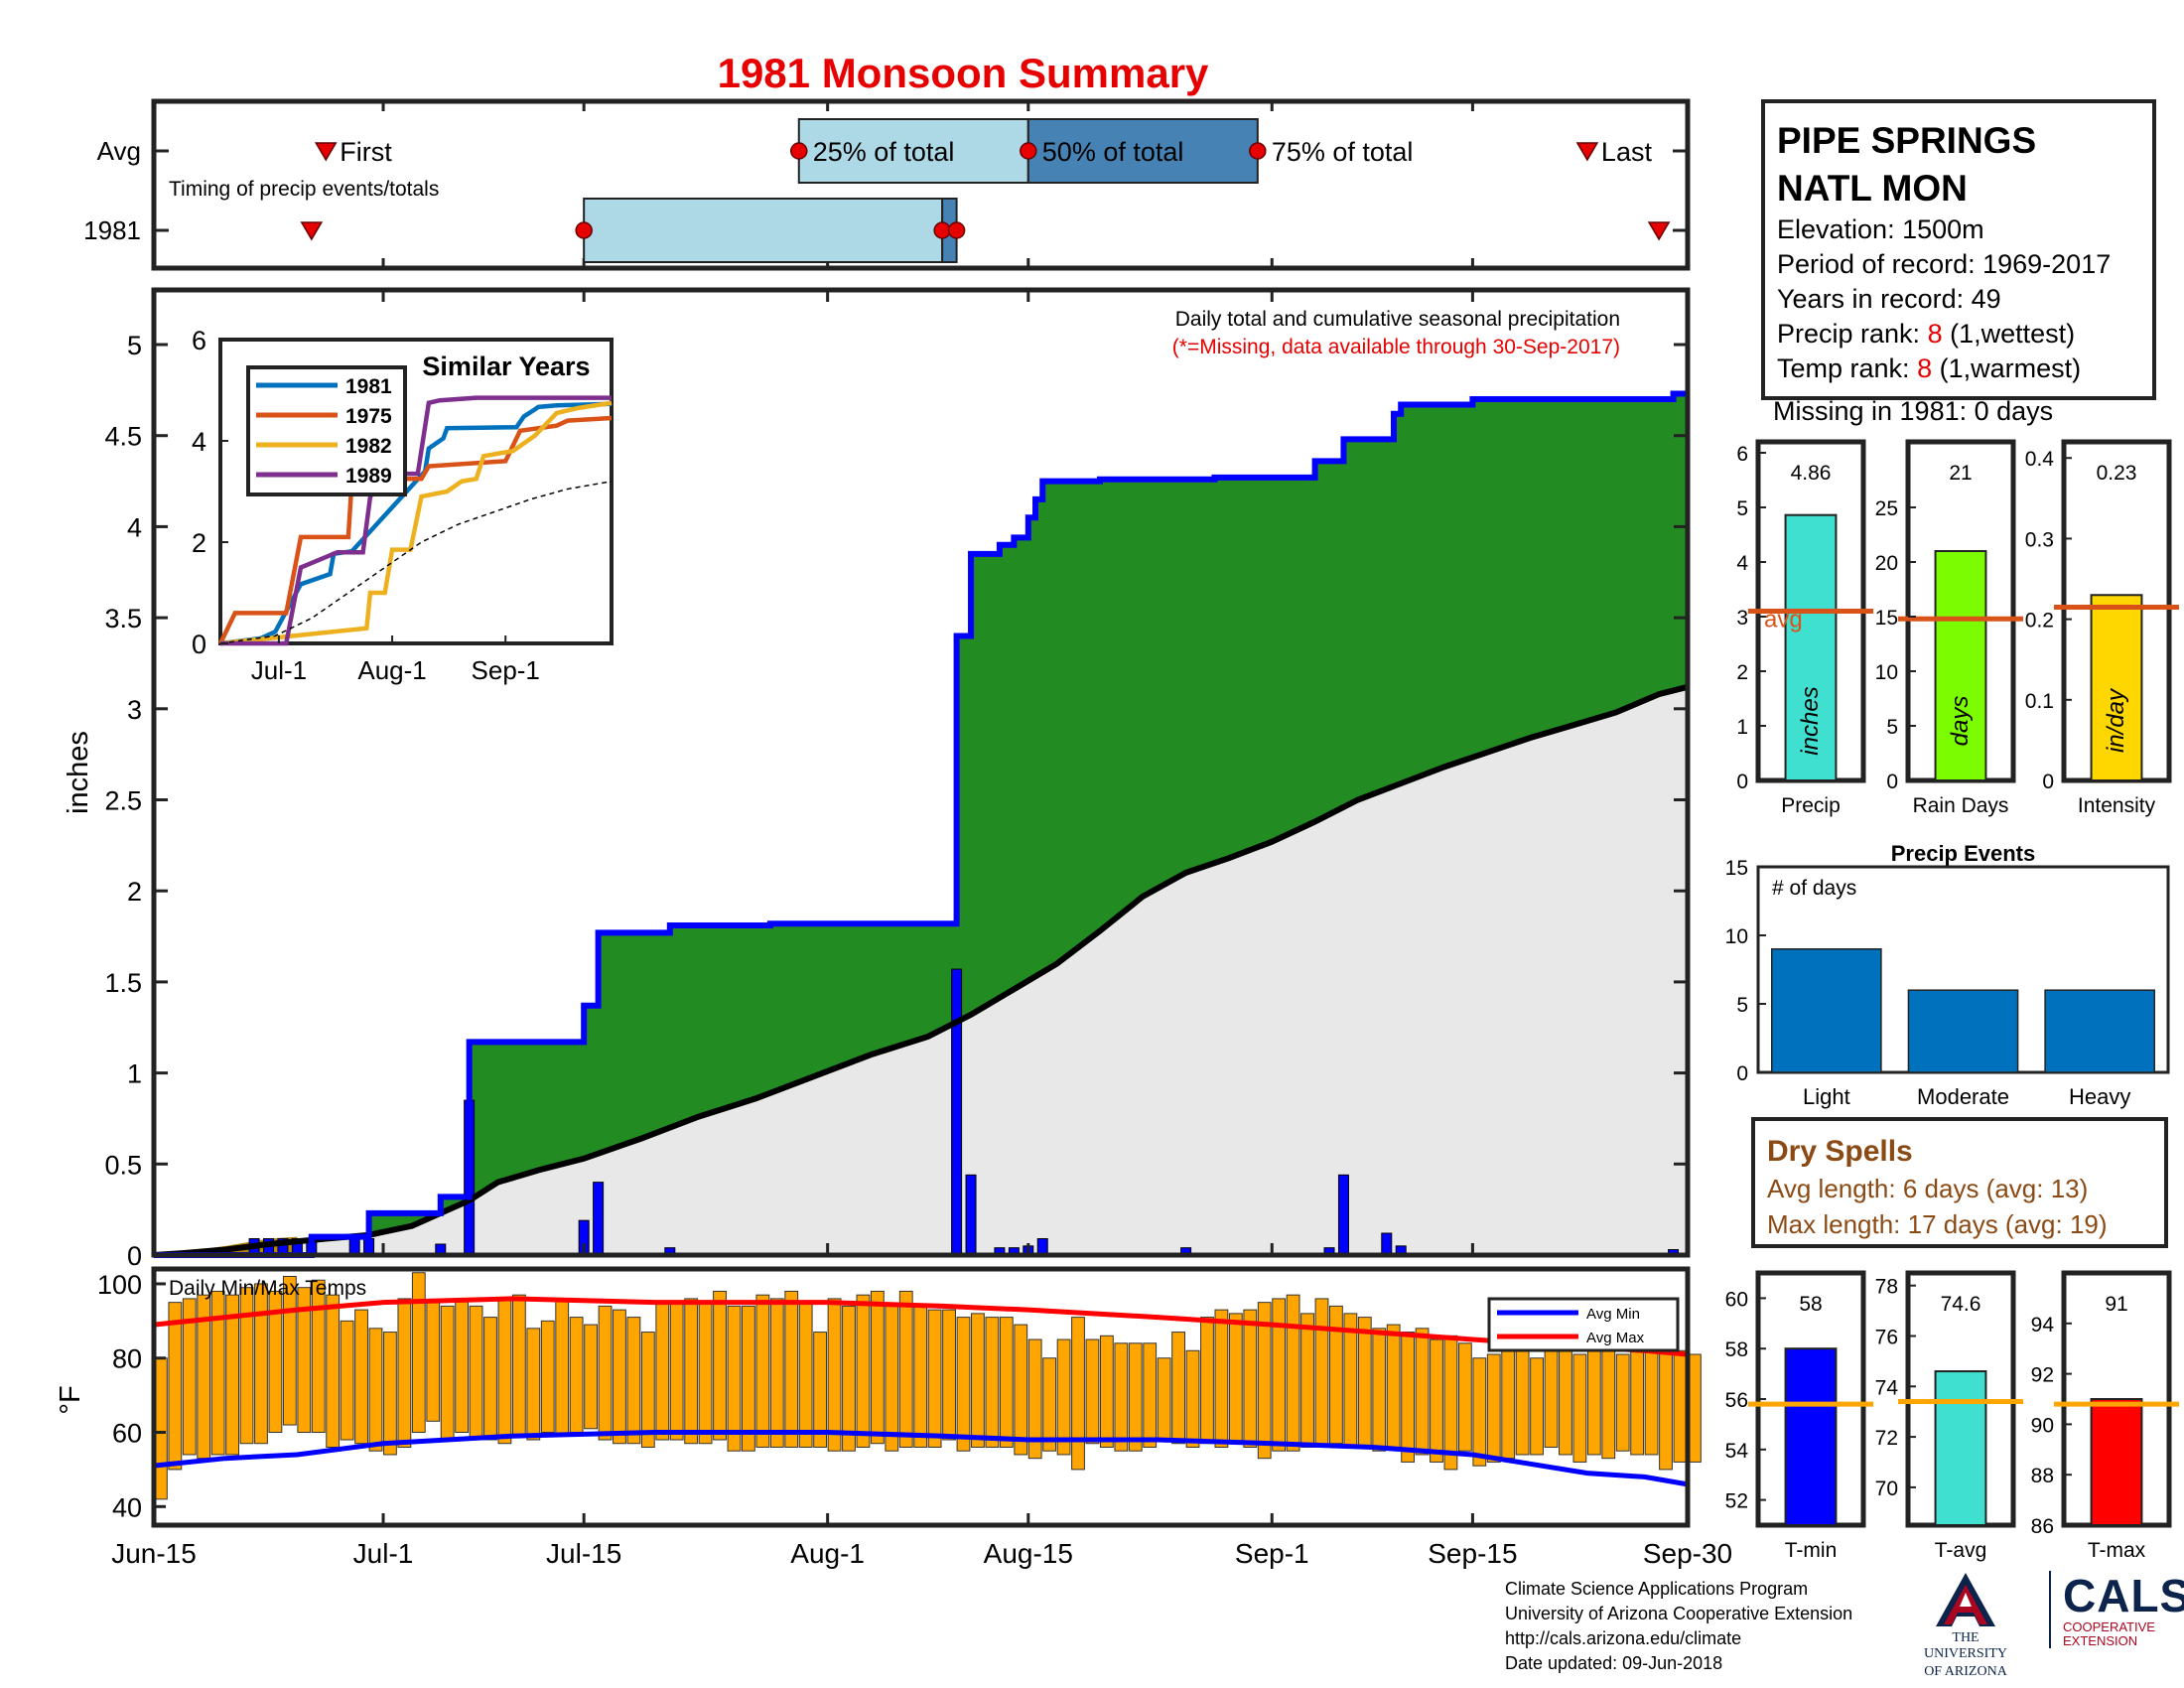 Image resolution: width=2184 pixels, height=1688 pixels. What do you see at coordinates (1886, 618) in the screenshot?
I see `panel-ytick-label: 15` at bounding box center [1886, 618].